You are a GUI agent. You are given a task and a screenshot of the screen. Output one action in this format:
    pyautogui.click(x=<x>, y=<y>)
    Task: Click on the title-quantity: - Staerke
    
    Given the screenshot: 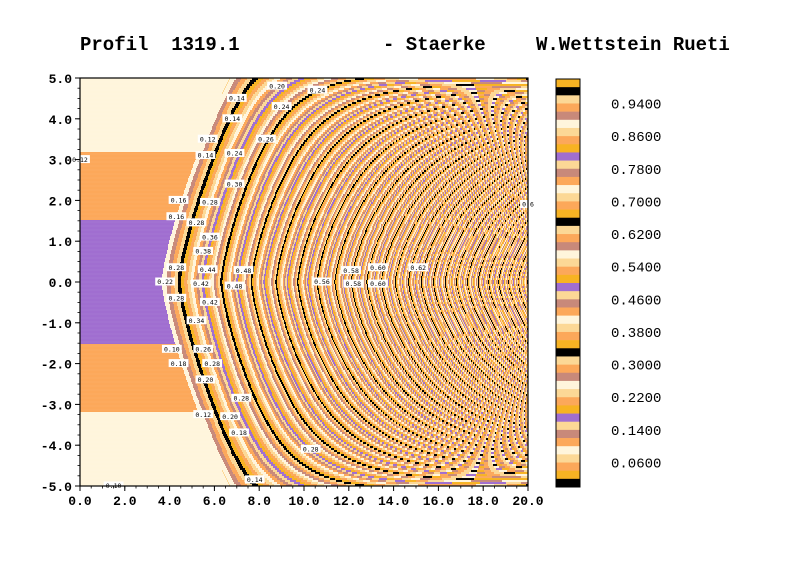 What is the action you would take?
    pyautogui.click(x=434, y=45)
    